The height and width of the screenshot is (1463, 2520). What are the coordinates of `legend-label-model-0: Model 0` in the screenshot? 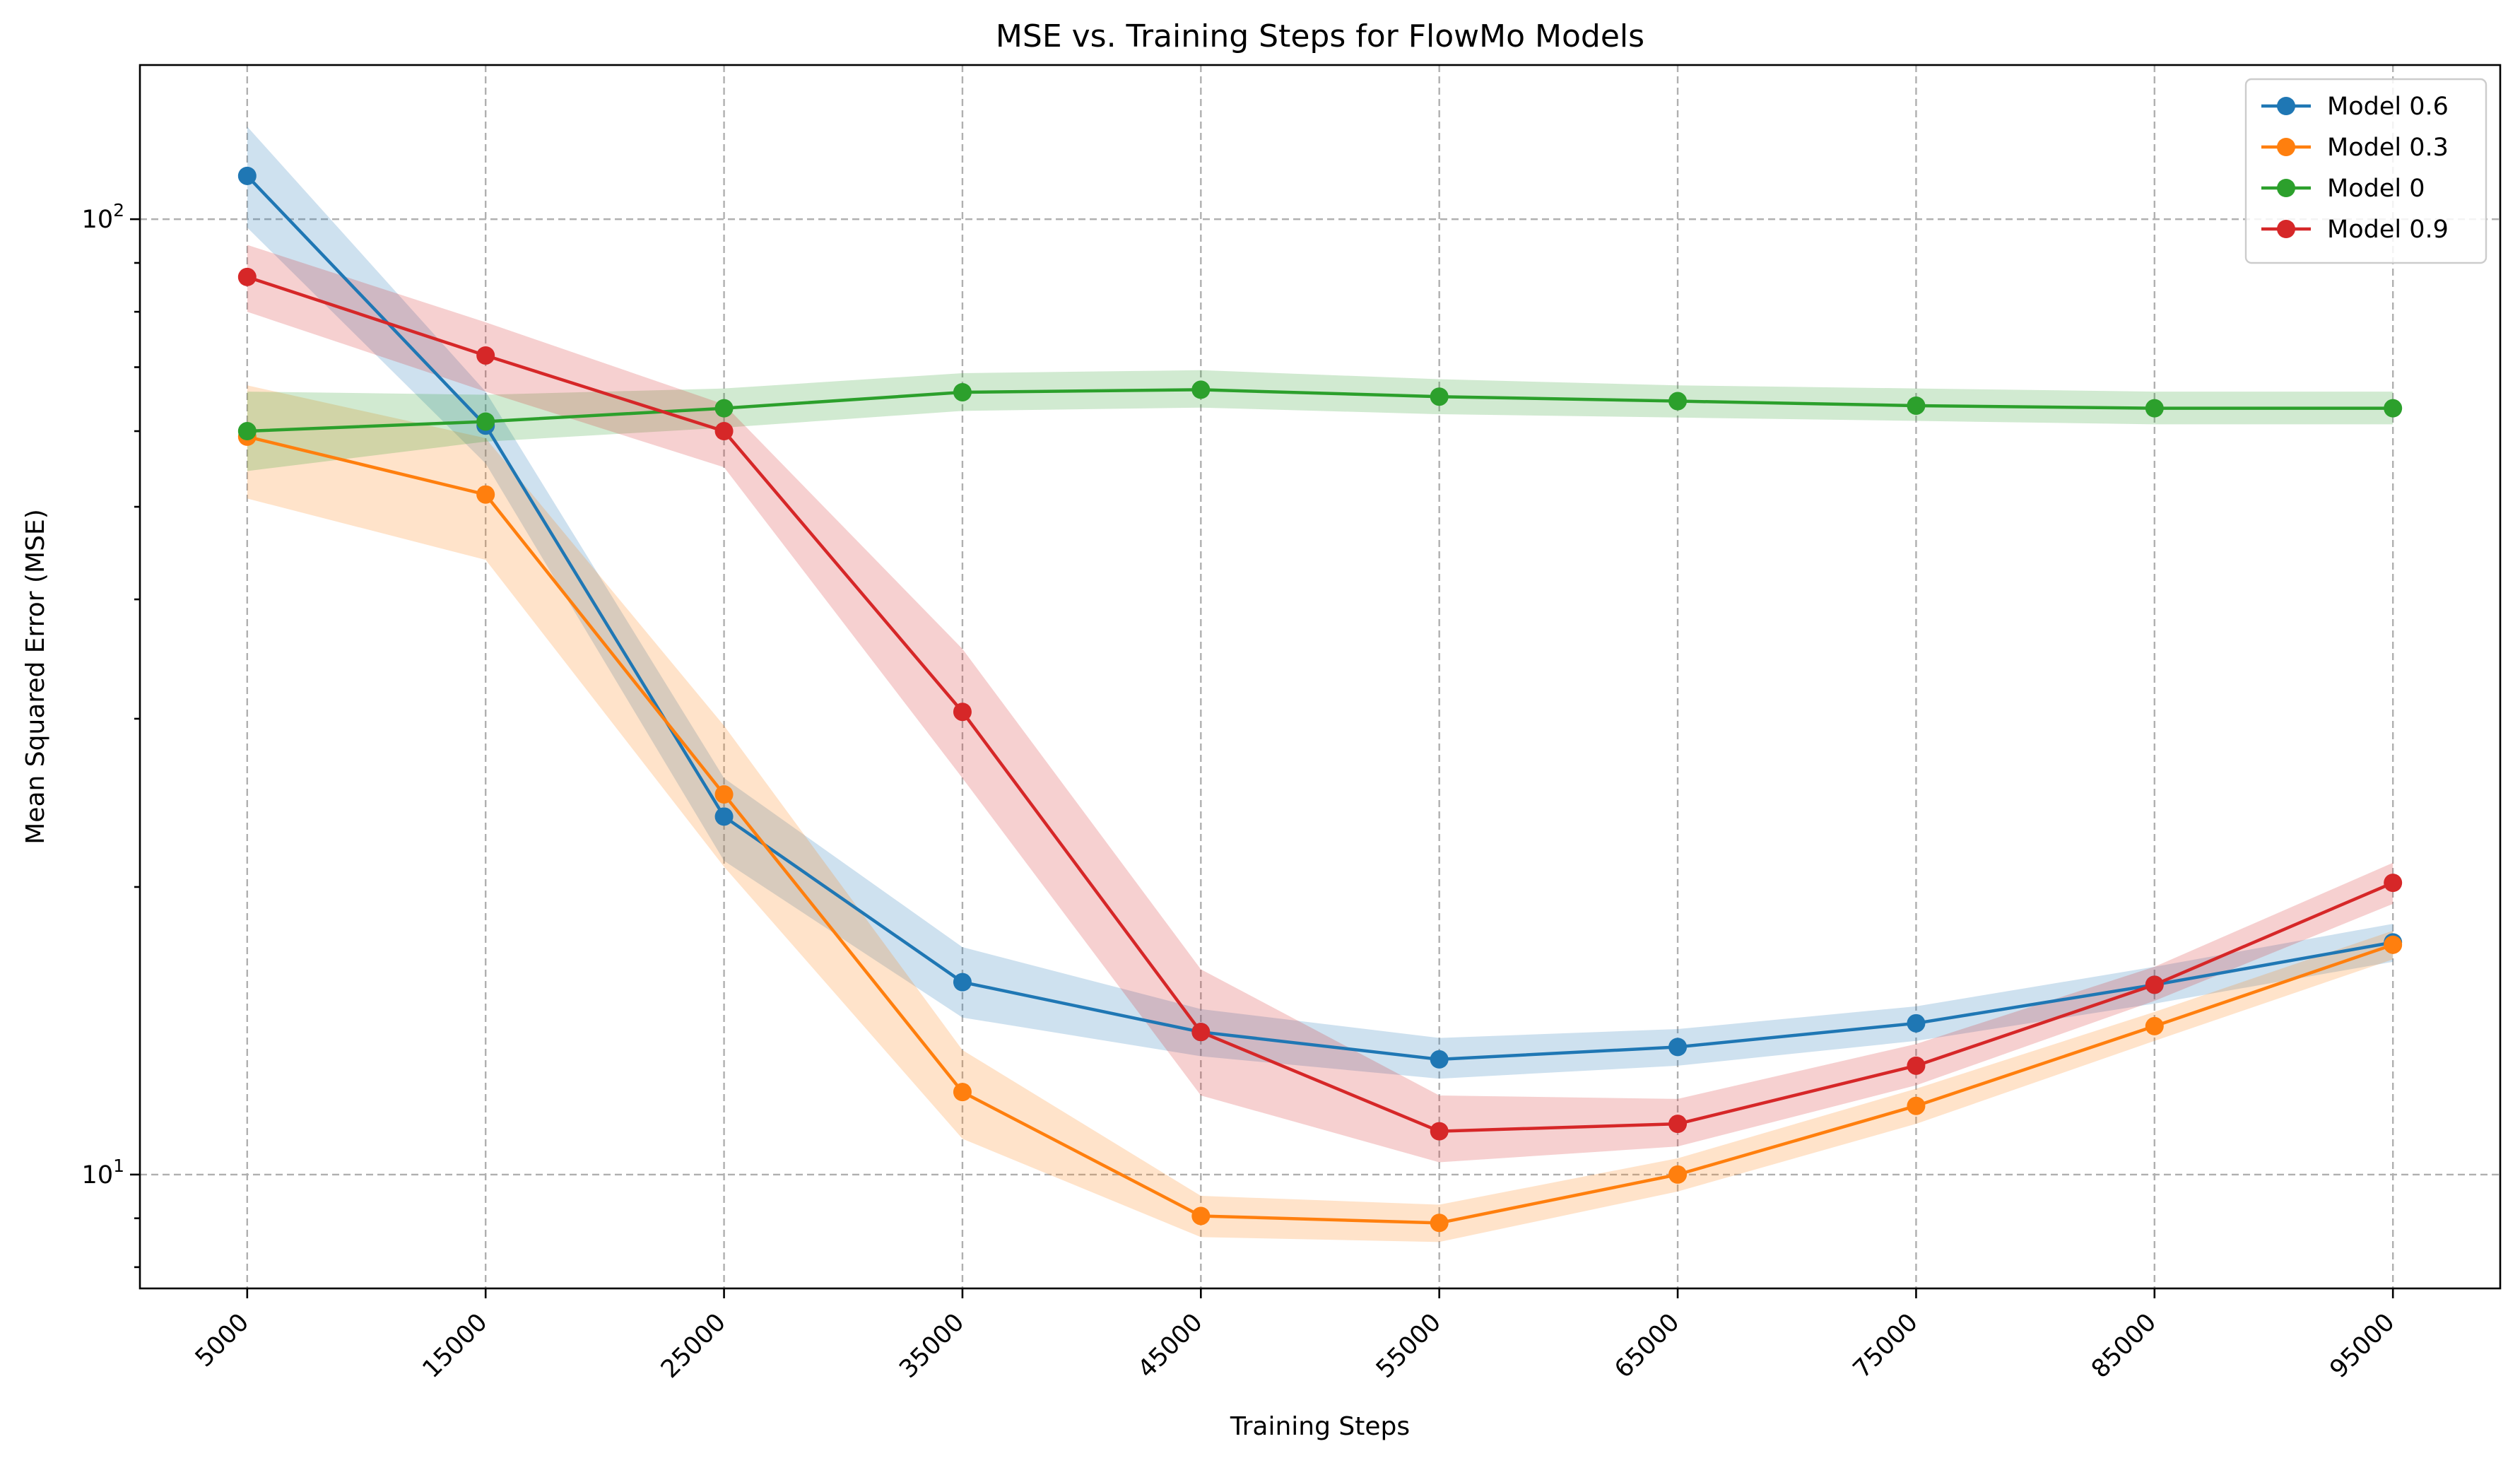 It's located at (2376, 189).